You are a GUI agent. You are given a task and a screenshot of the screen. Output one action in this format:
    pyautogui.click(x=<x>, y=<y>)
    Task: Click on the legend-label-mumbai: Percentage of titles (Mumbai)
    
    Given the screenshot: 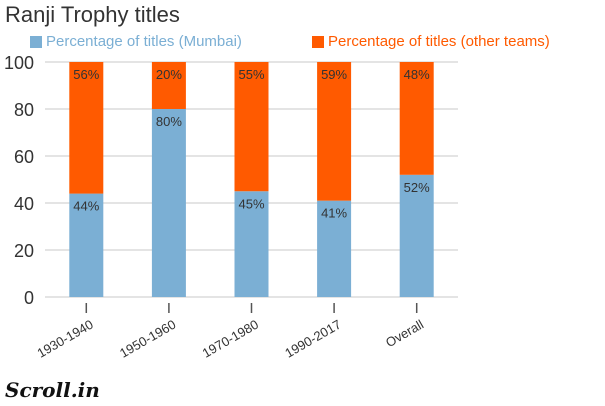 What is the action you would take?
    pyautogui.click(x=144, y=41)
    